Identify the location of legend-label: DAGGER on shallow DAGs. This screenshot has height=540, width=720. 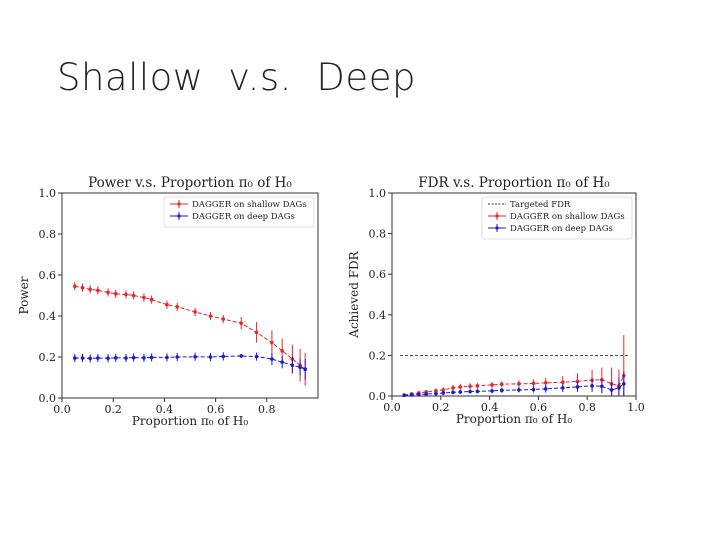
(567, 217).